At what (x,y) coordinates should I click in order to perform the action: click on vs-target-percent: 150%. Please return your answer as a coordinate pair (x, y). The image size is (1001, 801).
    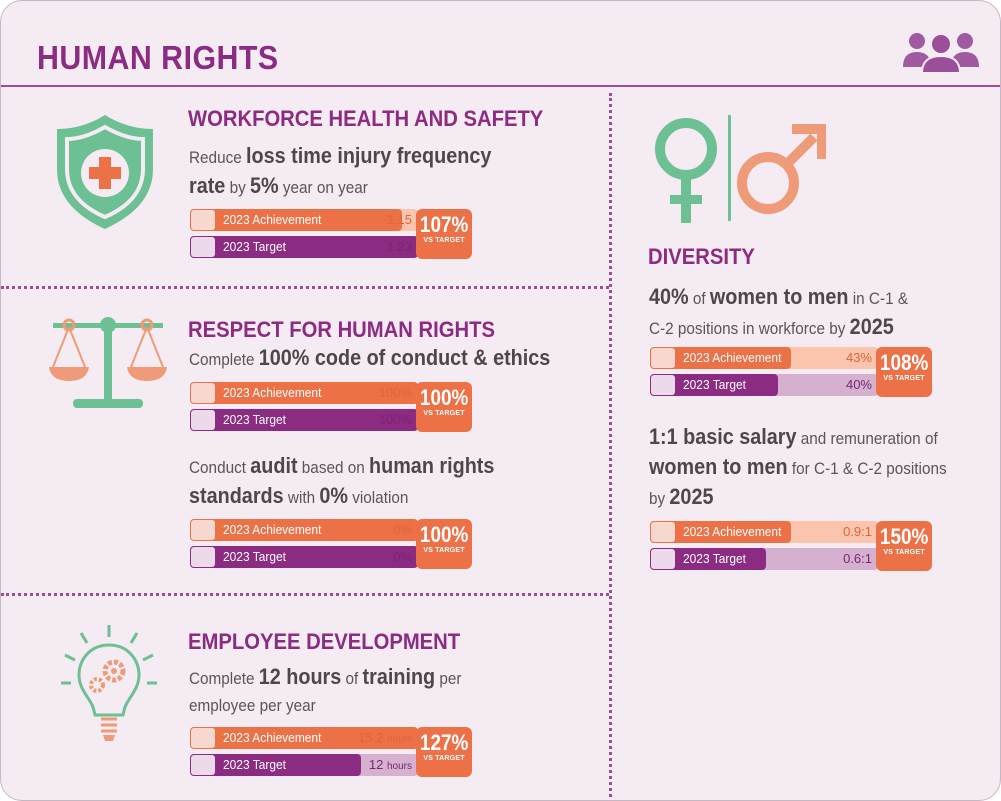
    Looking at the image, I should click on (904, 536).